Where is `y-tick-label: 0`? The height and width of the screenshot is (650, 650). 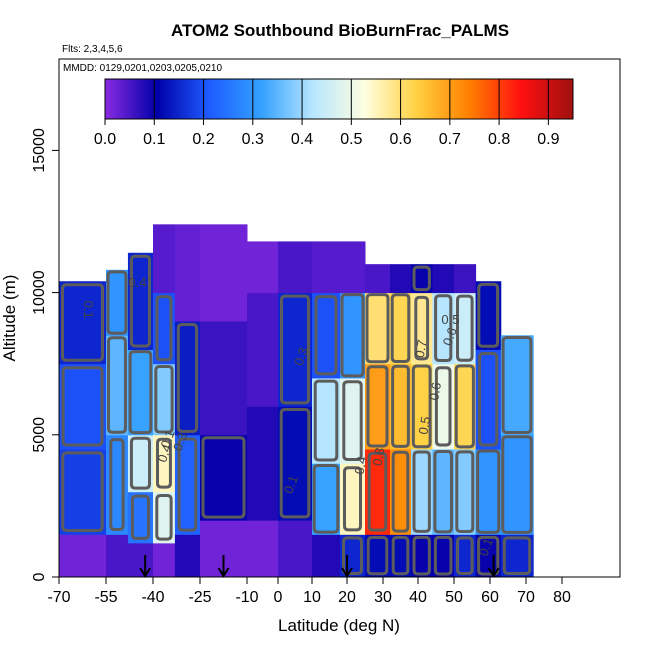
y-tick-label: 0 is located at coordinates (39, 576).